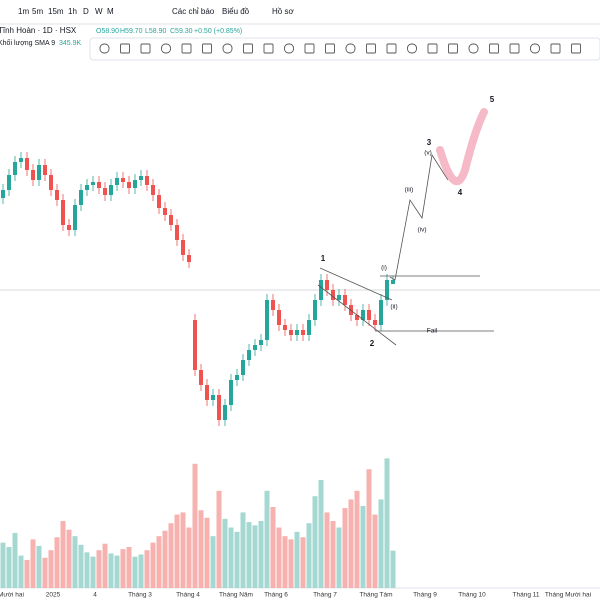 The height and width of the screenshot is (605, 600). I want to click on wave-label: 3, so click(429, 142).